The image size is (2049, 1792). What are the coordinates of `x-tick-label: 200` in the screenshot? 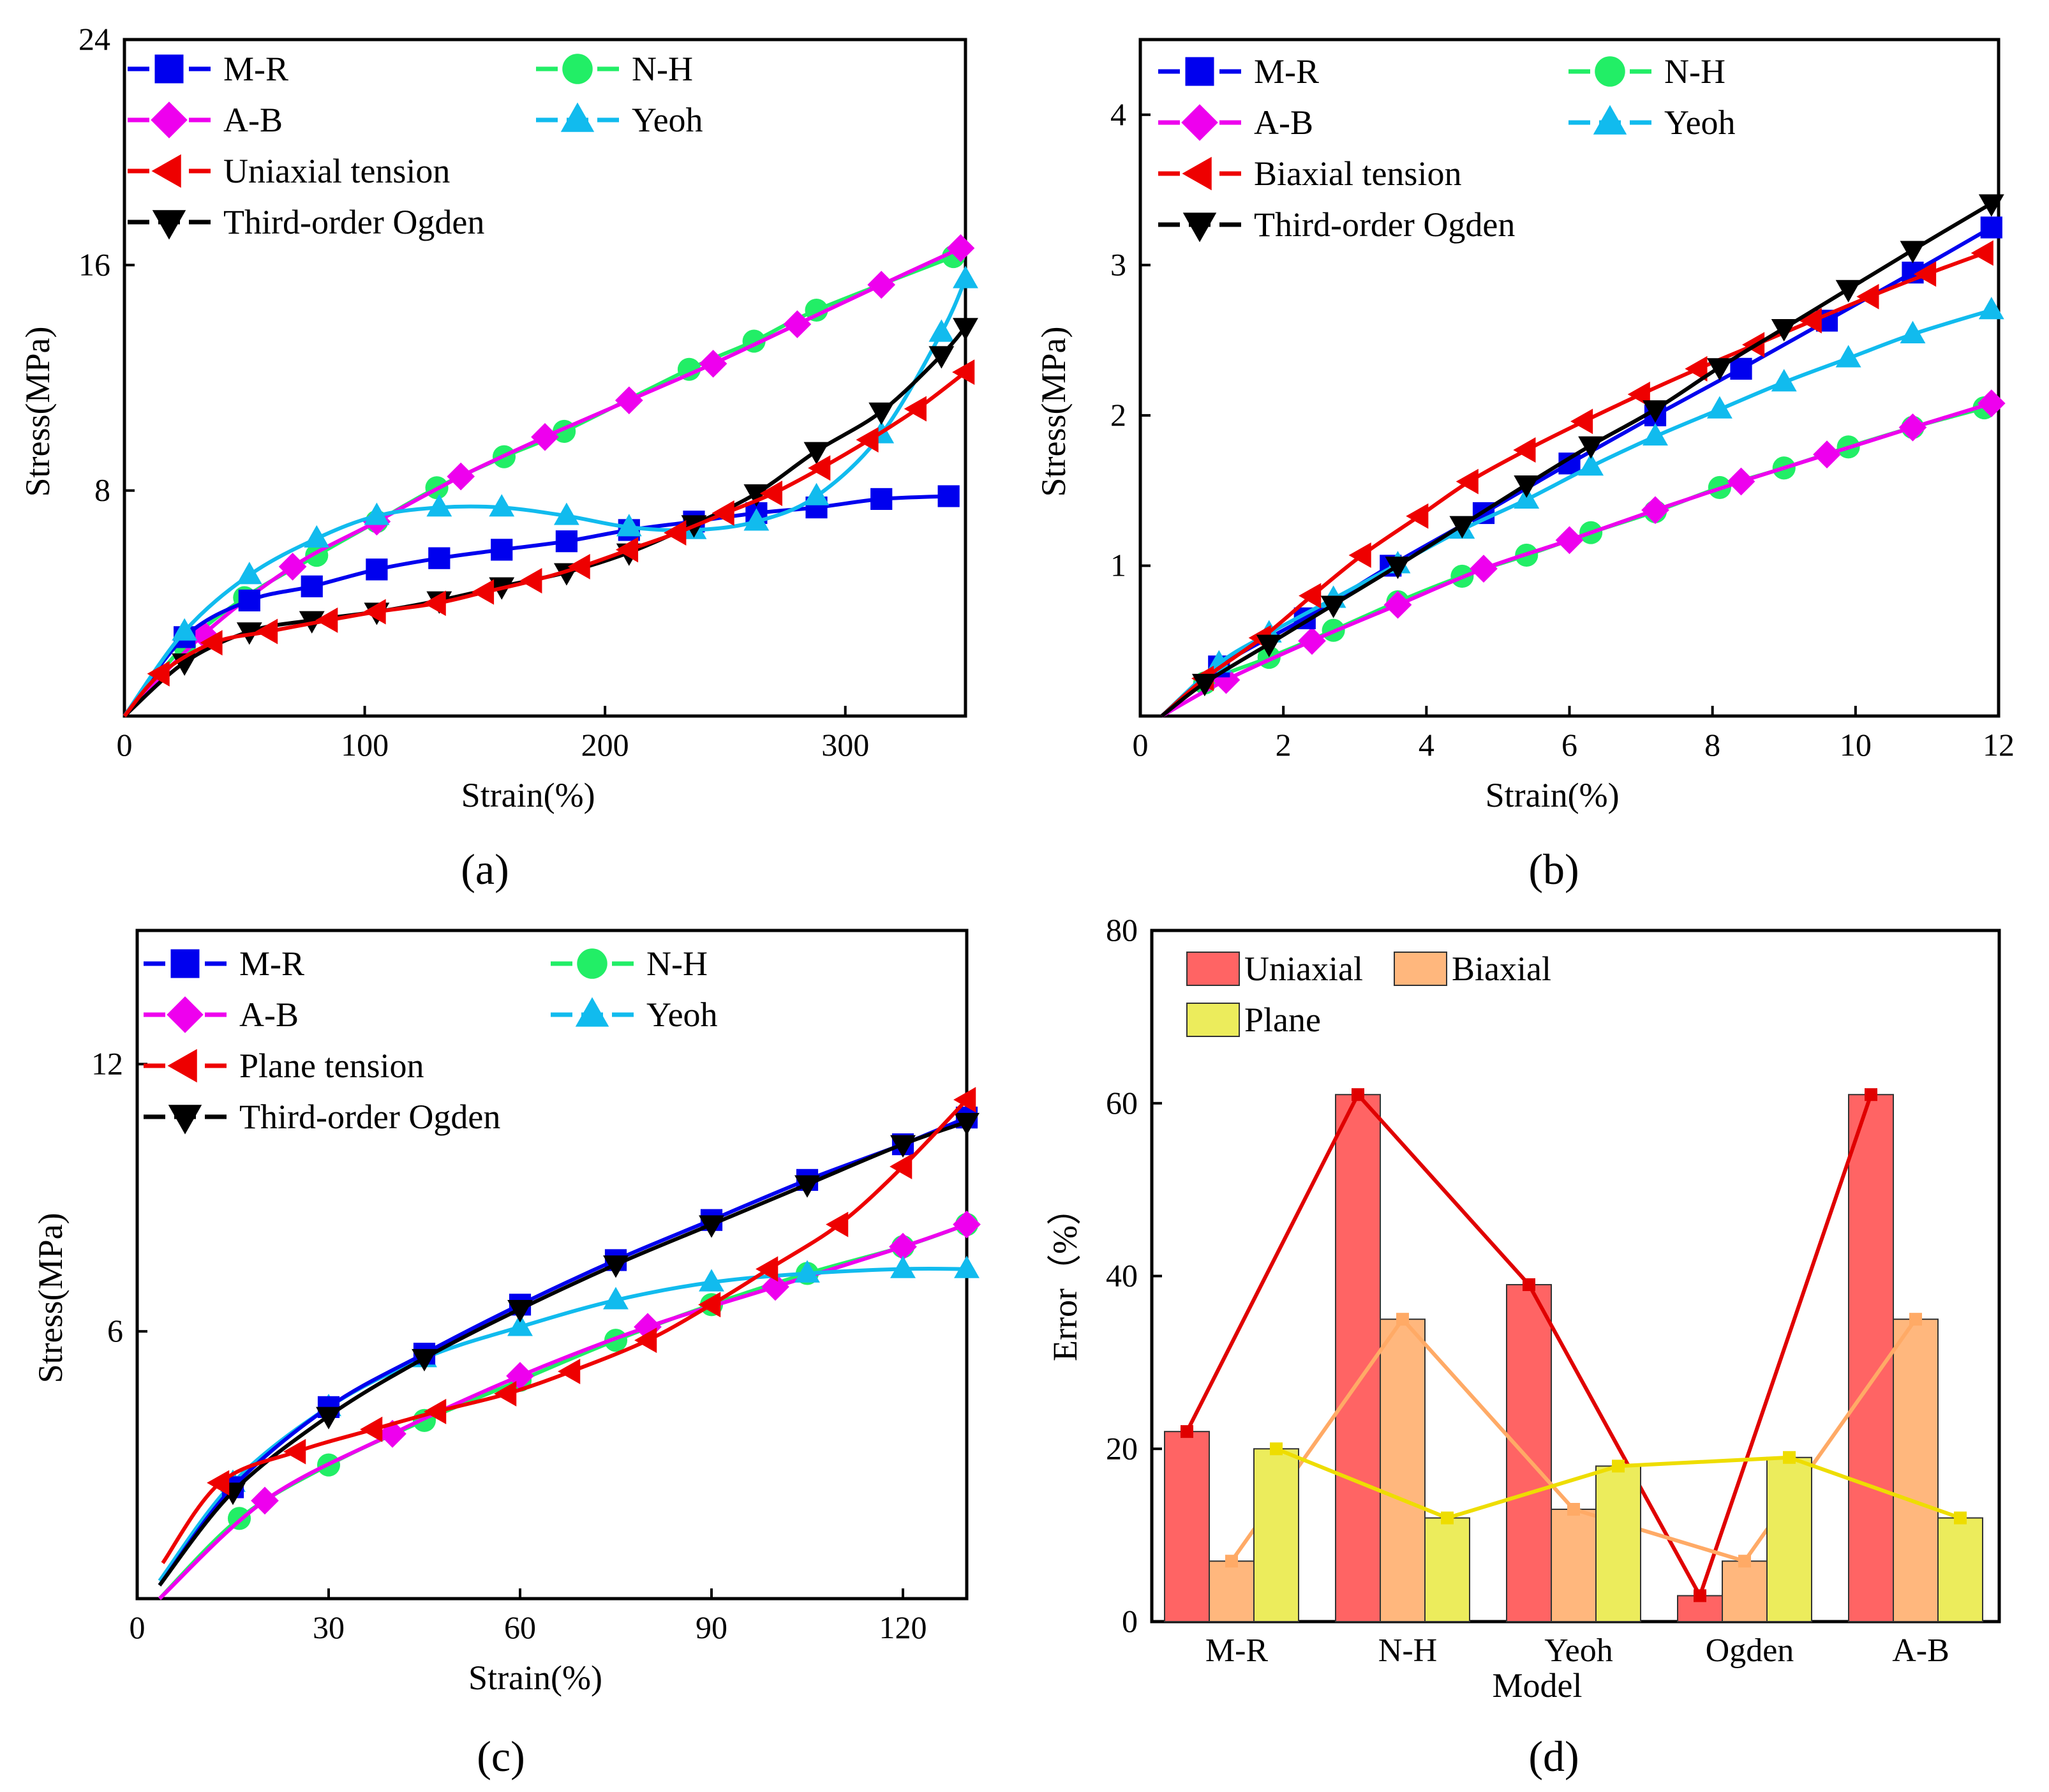 It's located at (605, 745).